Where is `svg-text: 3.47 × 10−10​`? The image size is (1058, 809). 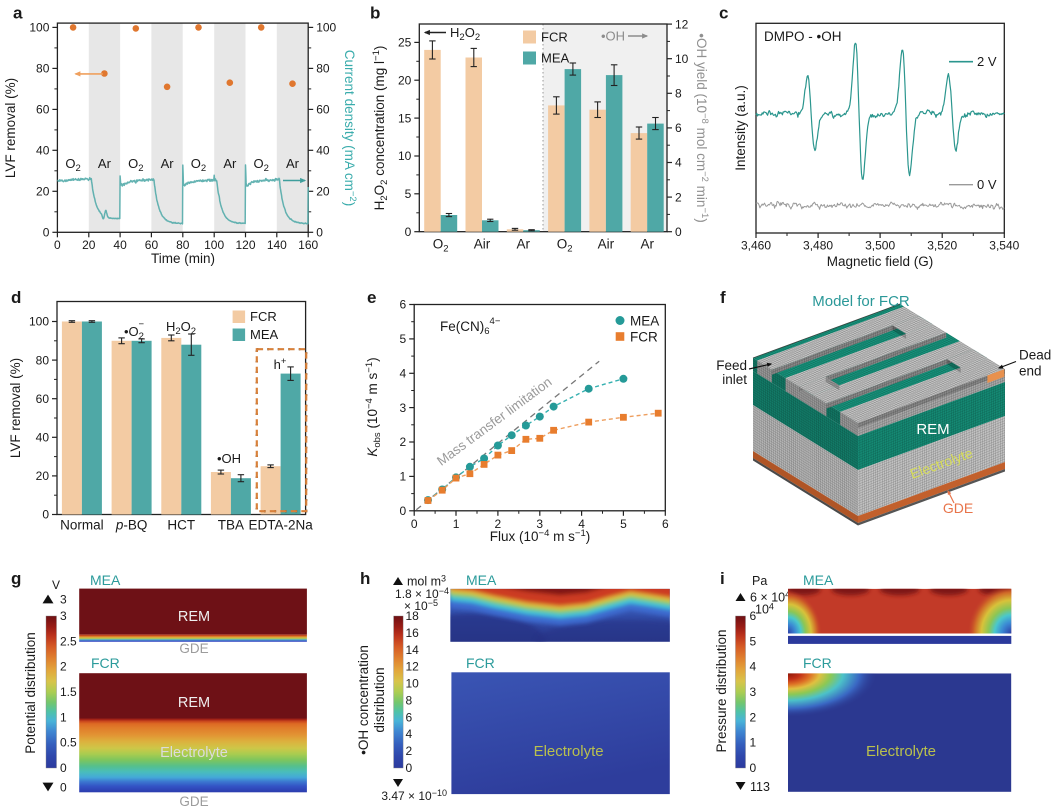
svg-text: 3.47 × 10−10​ is located at coordinates (414, 795).